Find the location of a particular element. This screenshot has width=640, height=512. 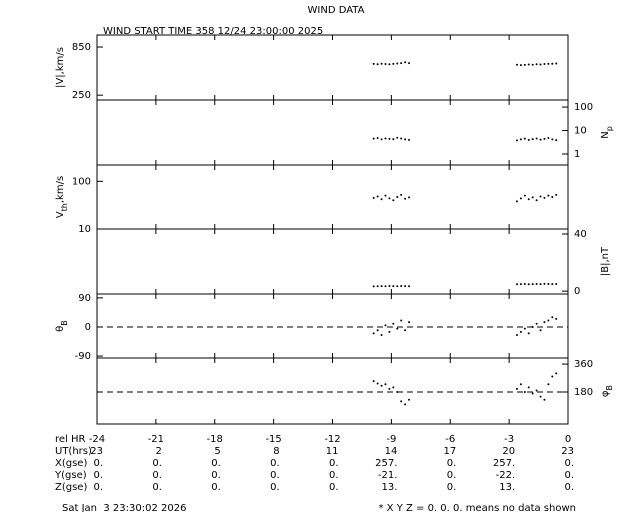

x-axis-label: rel HR is located at coordinates (70, 439).